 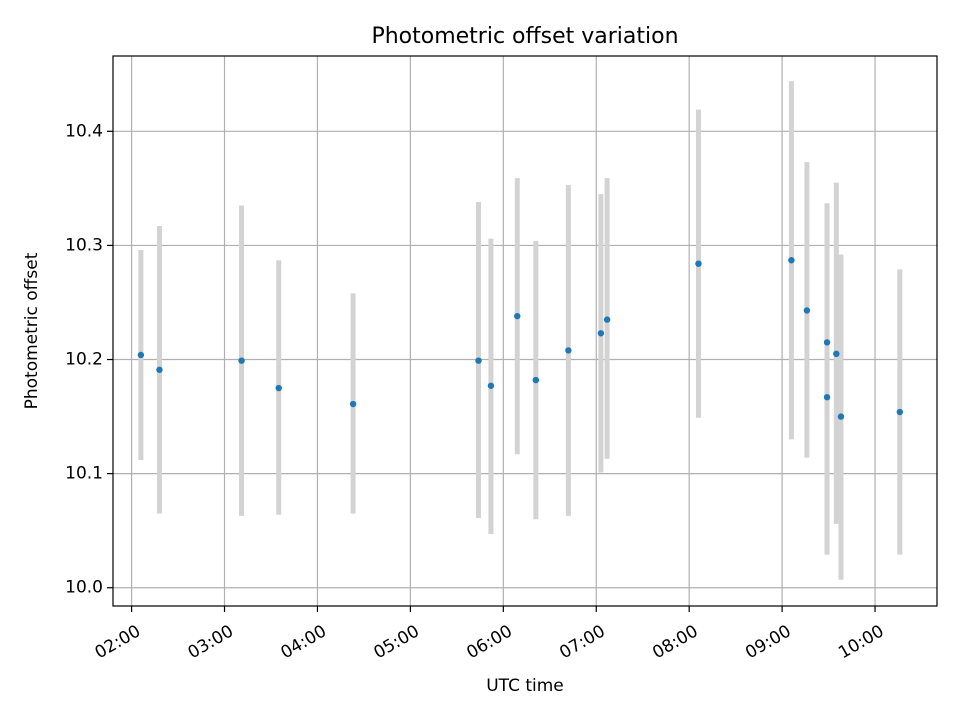 I want to click on y-tick-label: 10.3, so click(x=84, y=245).